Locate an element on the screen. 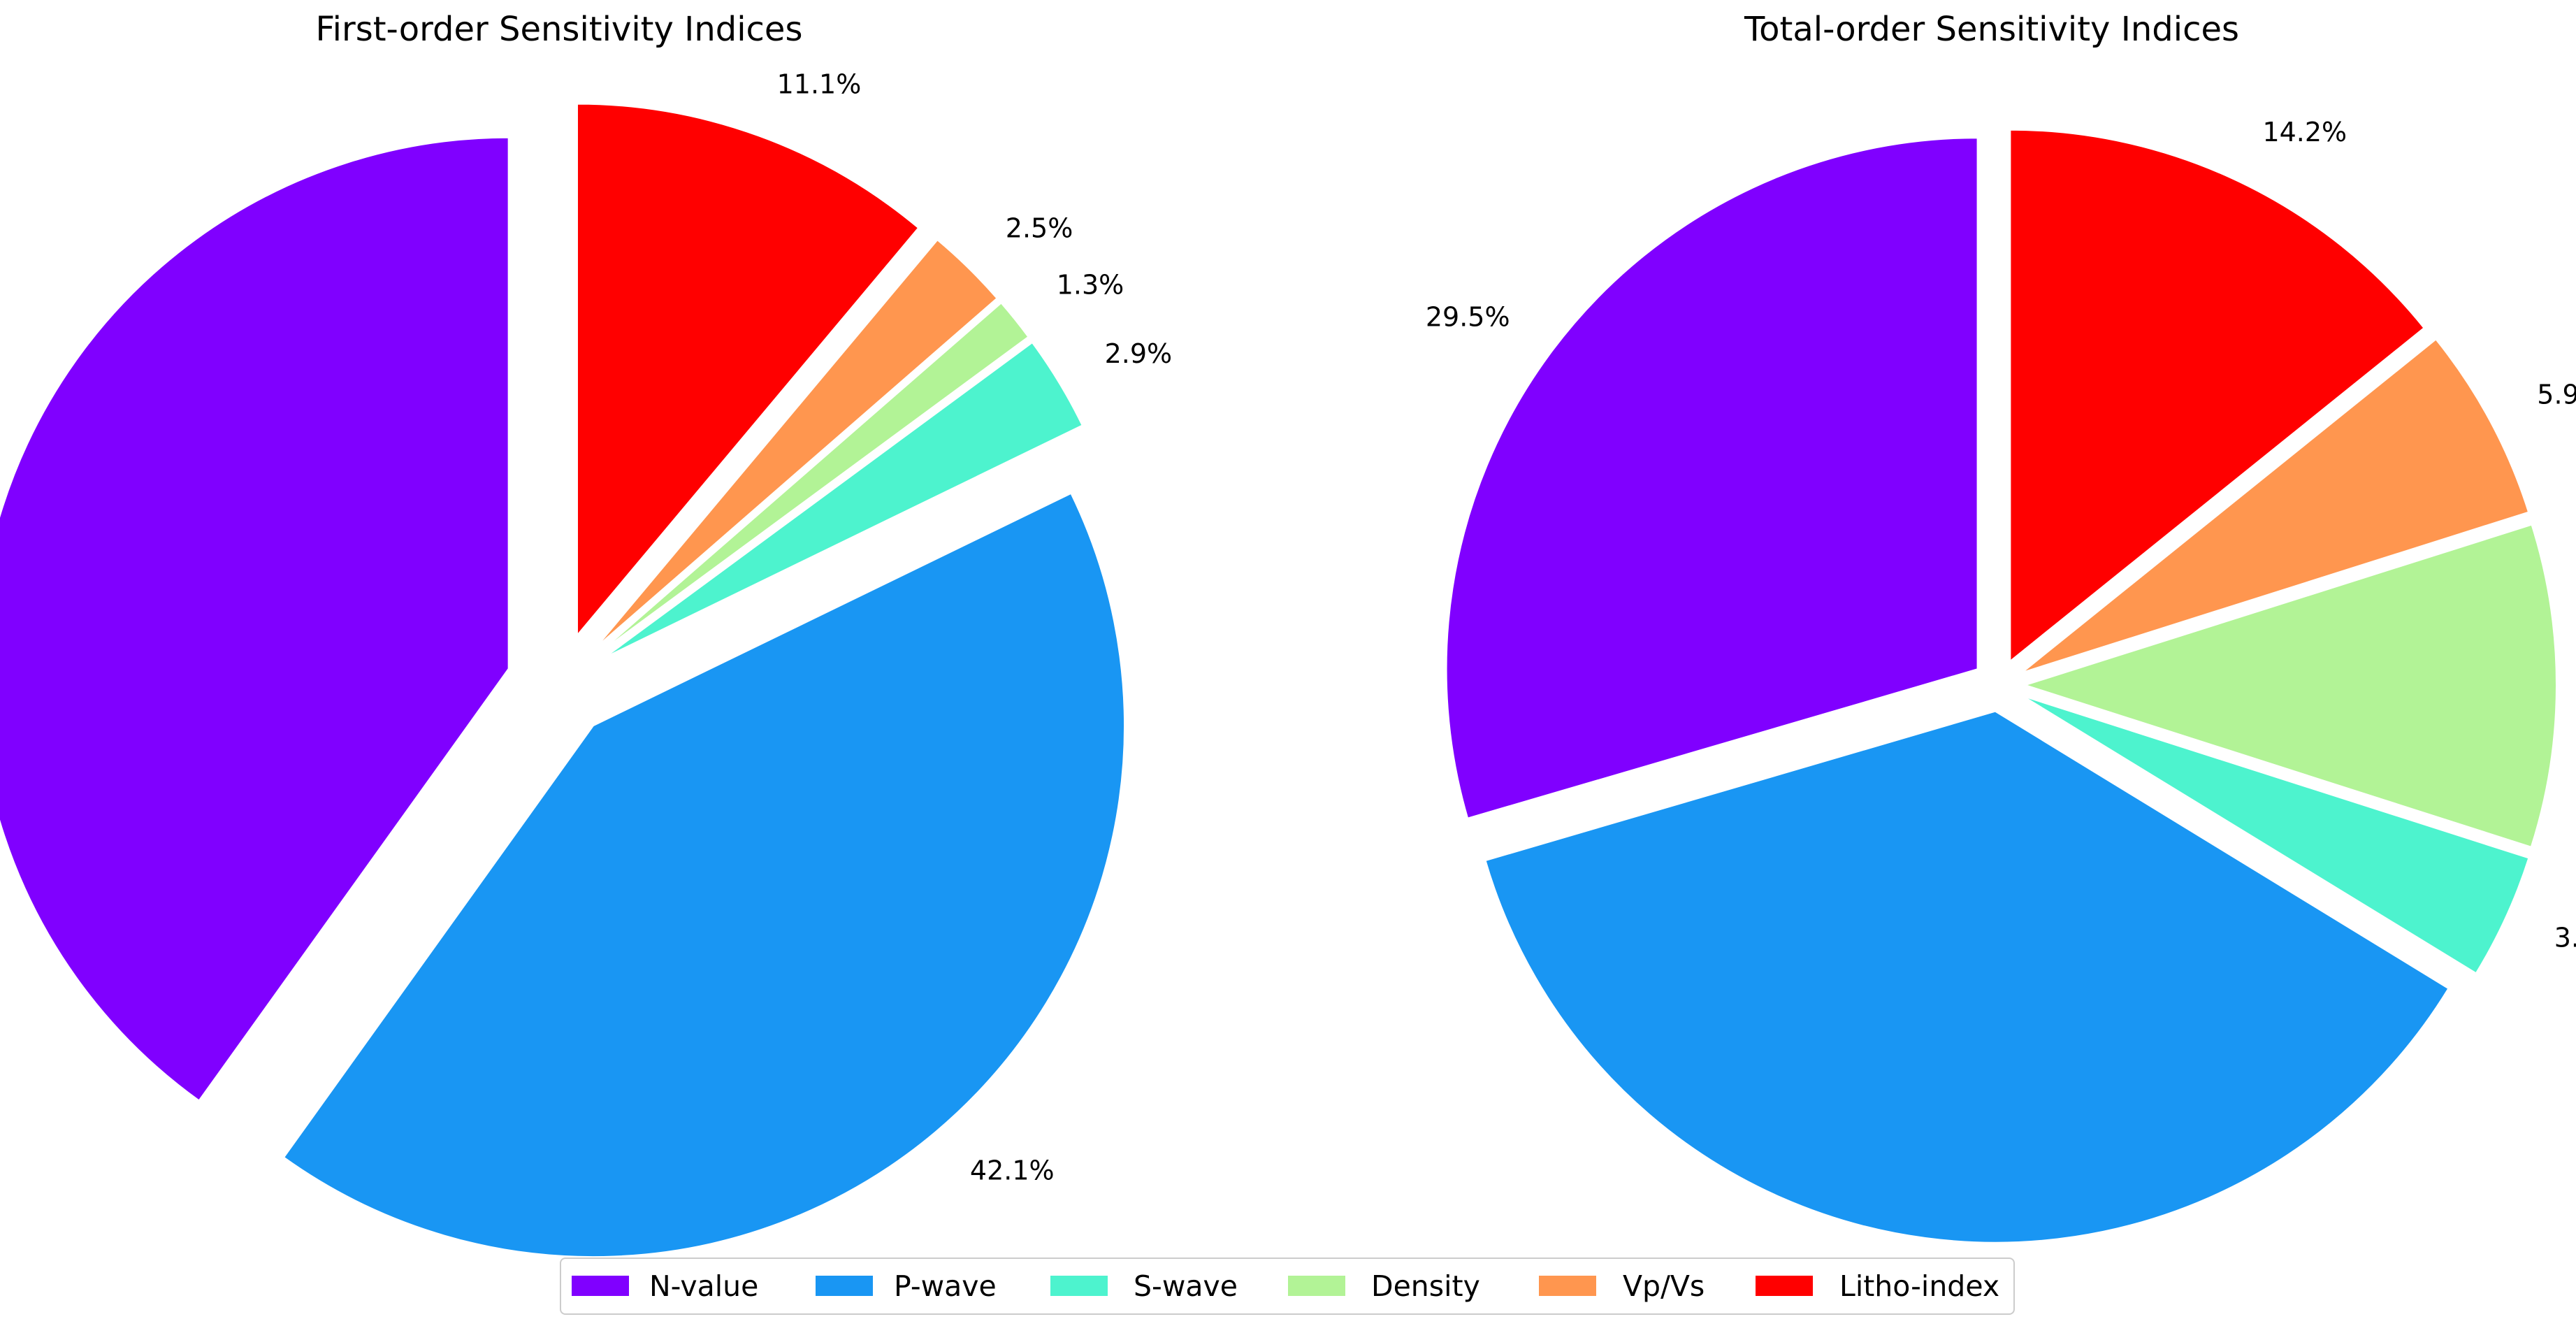 This screenshot has width=2576, height=1333. pie-label-s-wave: 2.9% is located at coordinates (1139, 353).